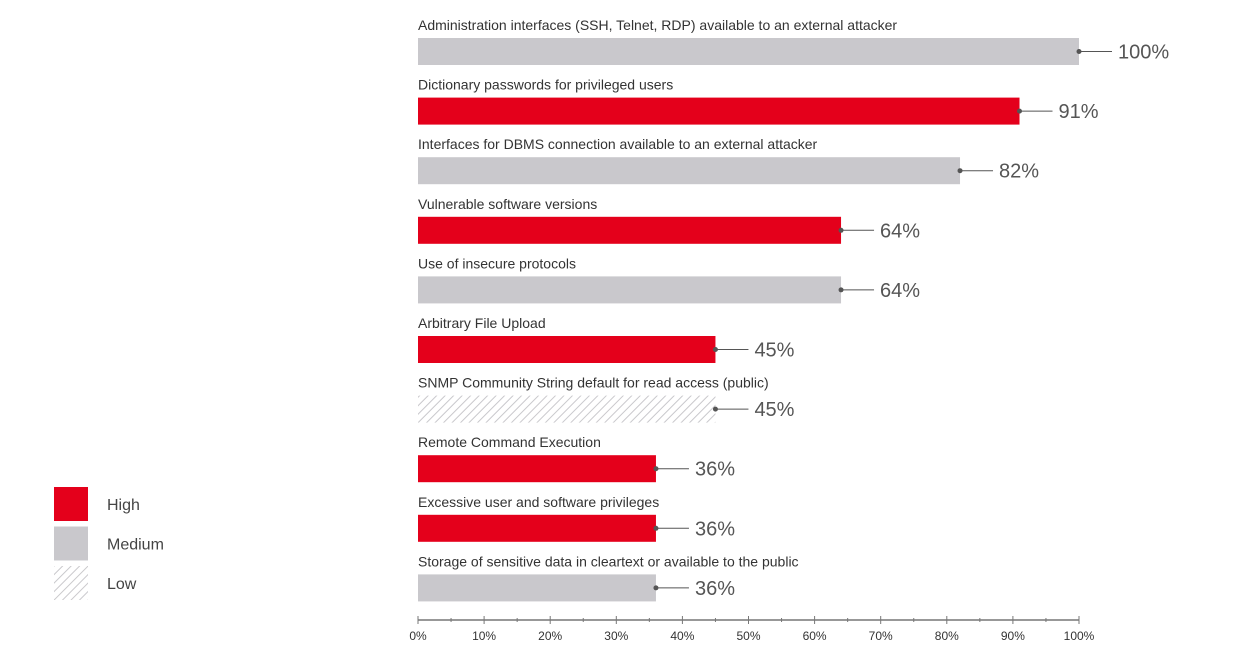 This screenshot has height=666, width=1244. What do you see at coordinates (881, 636) in the screenshot?
I see `tick-label: 70%` at bounding box center [881, 636].